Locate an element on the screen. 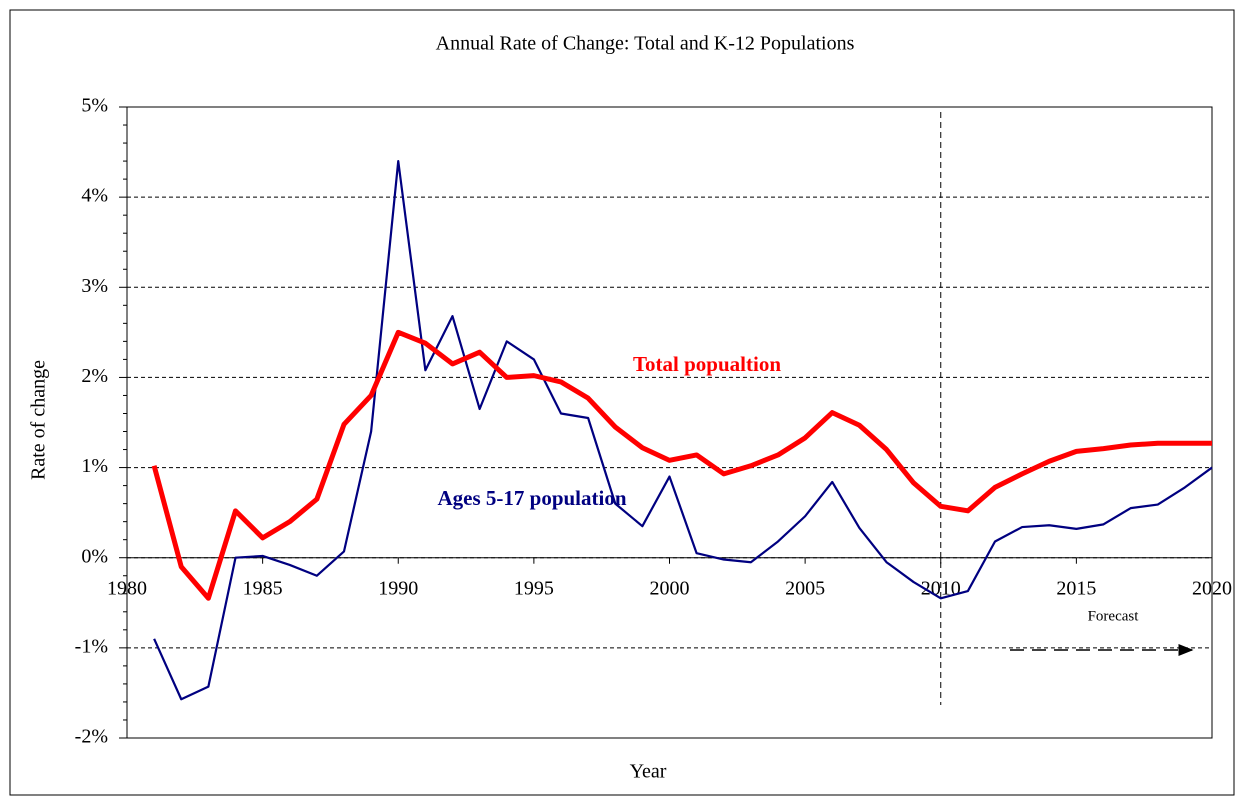  y-tick-label: -1% is located at coordinates (91, 646).